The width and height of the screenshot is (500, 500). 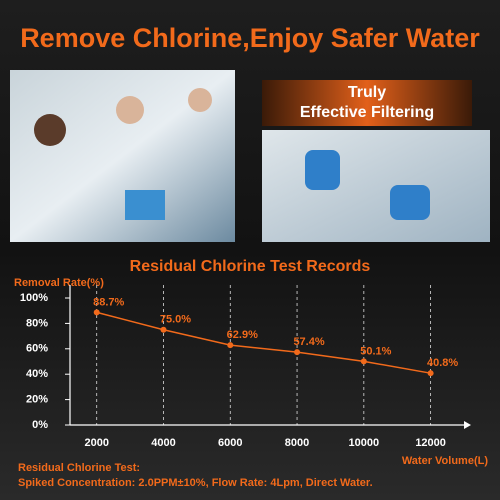 What do you see at coordinates (250, 266) in the screenshot?
I see `chart-title: Residual Chlorine Test Records` at bounding box center [250, 266].